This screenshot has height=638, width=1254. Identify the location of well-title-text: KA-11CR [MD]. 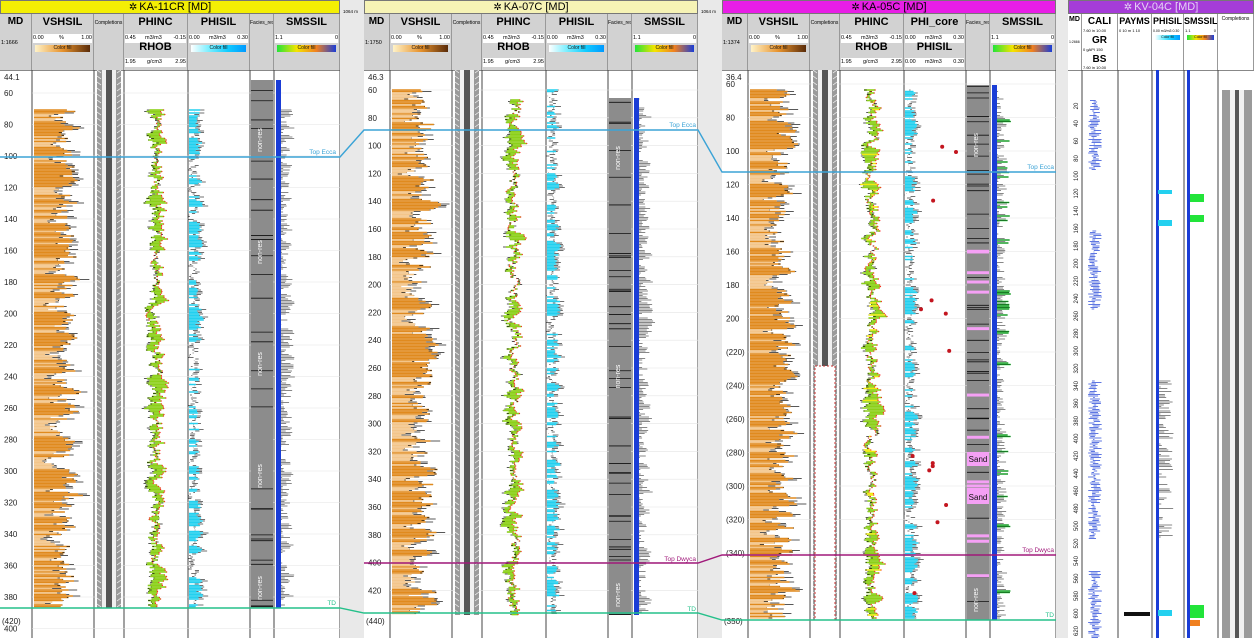
(175, 7).